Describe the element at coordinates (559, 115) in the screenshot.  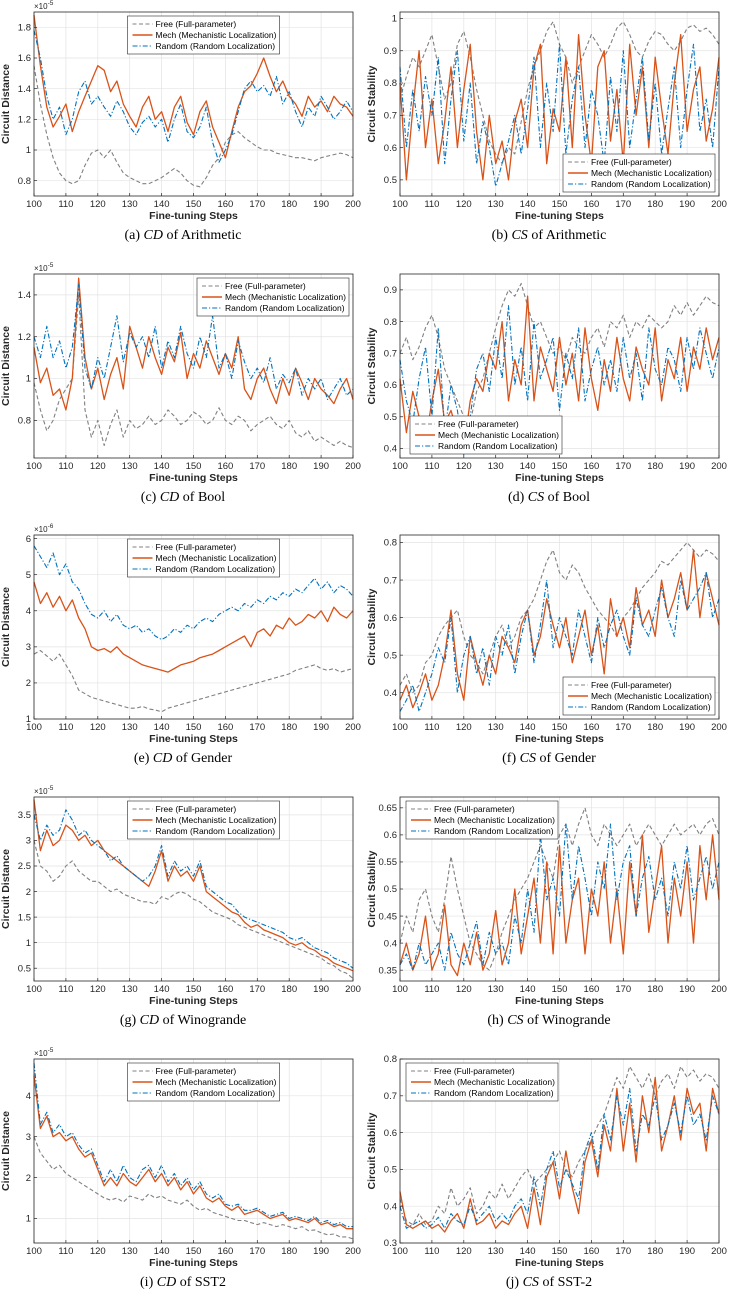
I see `series-line-random` at that location.